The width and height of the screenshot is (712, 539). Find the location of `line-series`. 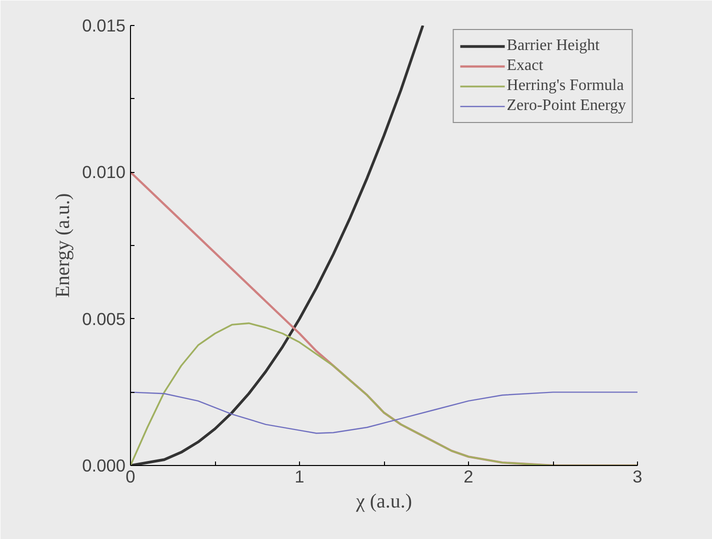

line-series is located at coordinates (384, 413).